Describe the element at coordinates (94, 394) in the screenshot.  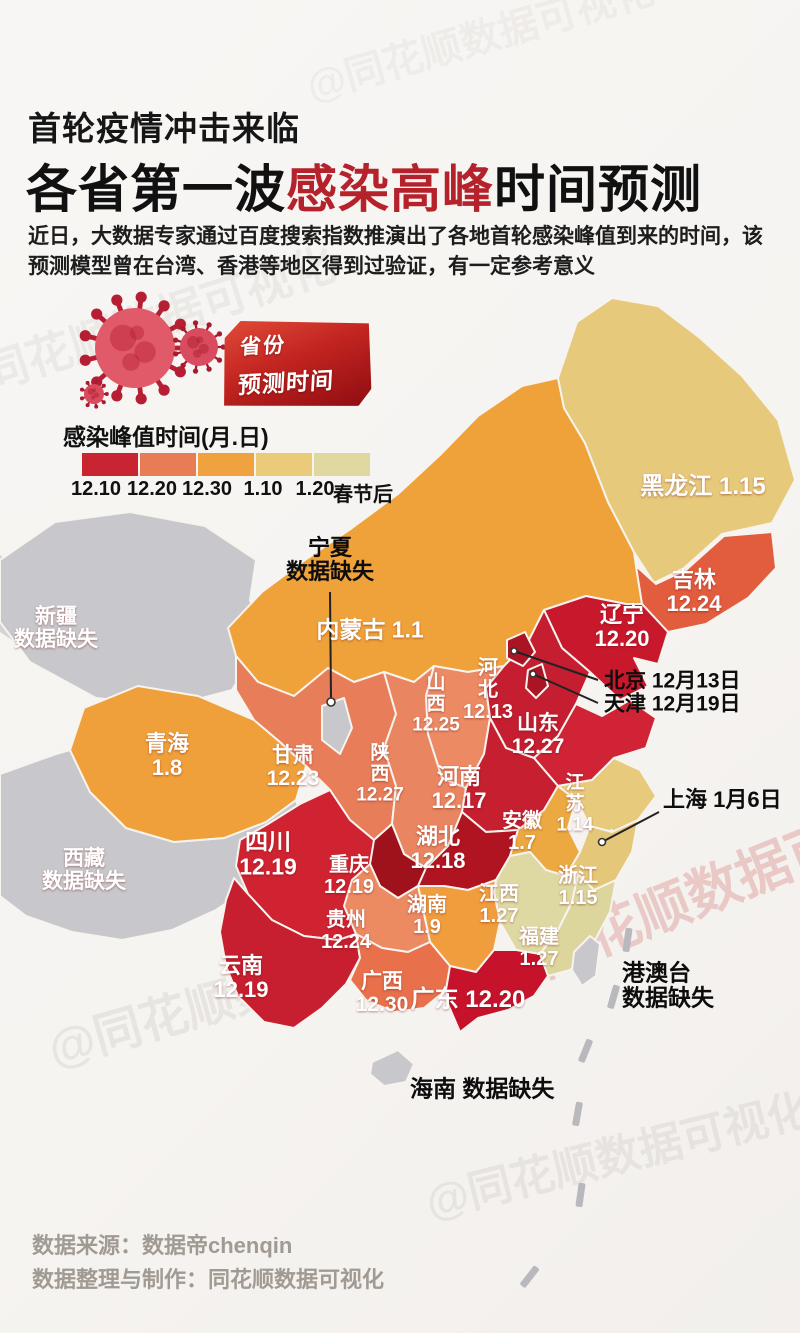
I see `virus-icon-tiny` at that location.